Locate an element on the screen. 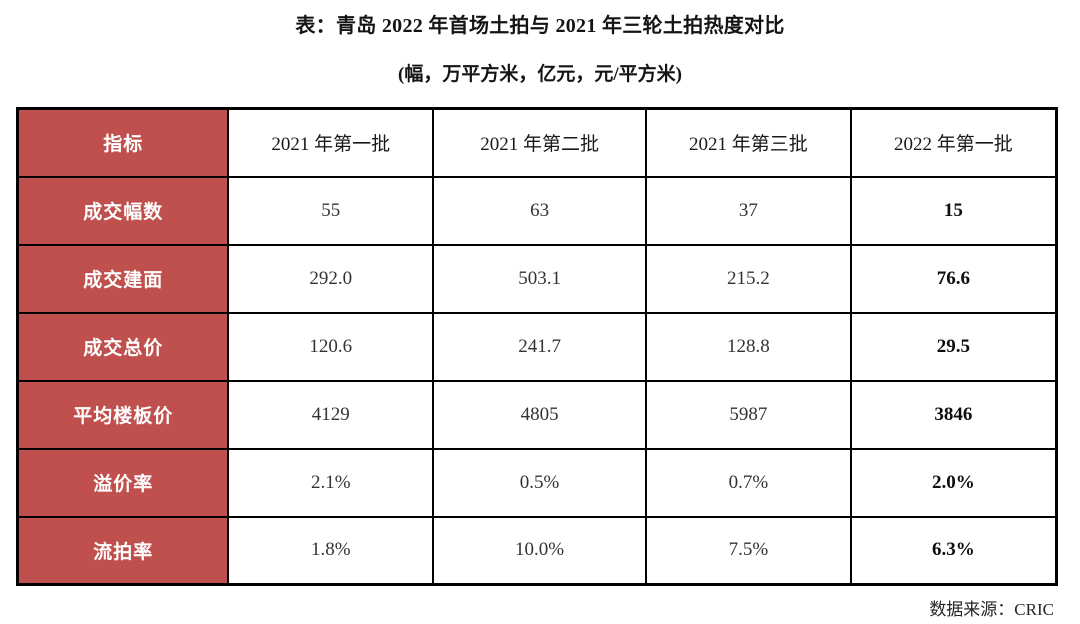 The width and height of the screenshot is (1080, 624). row-label: 平均楼板价 is located at coordinates (123, 414).